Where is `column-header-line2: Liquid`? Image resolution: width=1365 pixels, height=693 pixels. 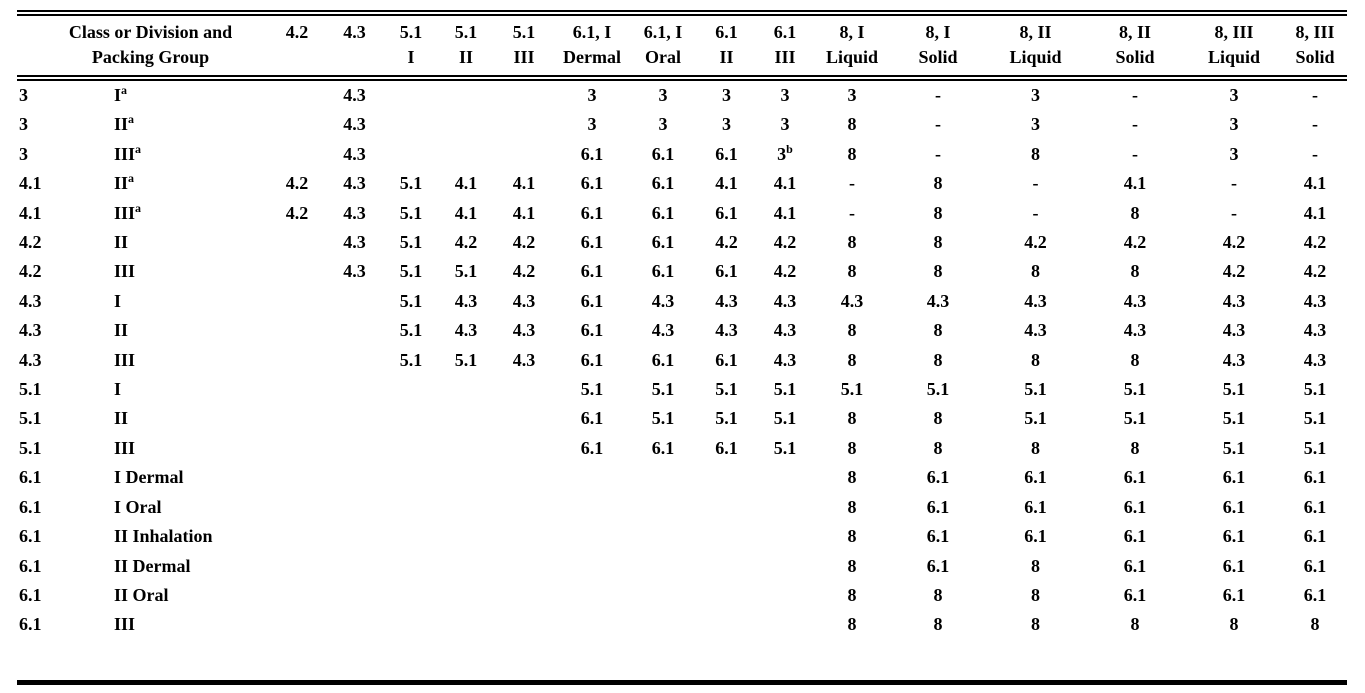
column-header-line2: Liquid is located at coordinates (852, 57).